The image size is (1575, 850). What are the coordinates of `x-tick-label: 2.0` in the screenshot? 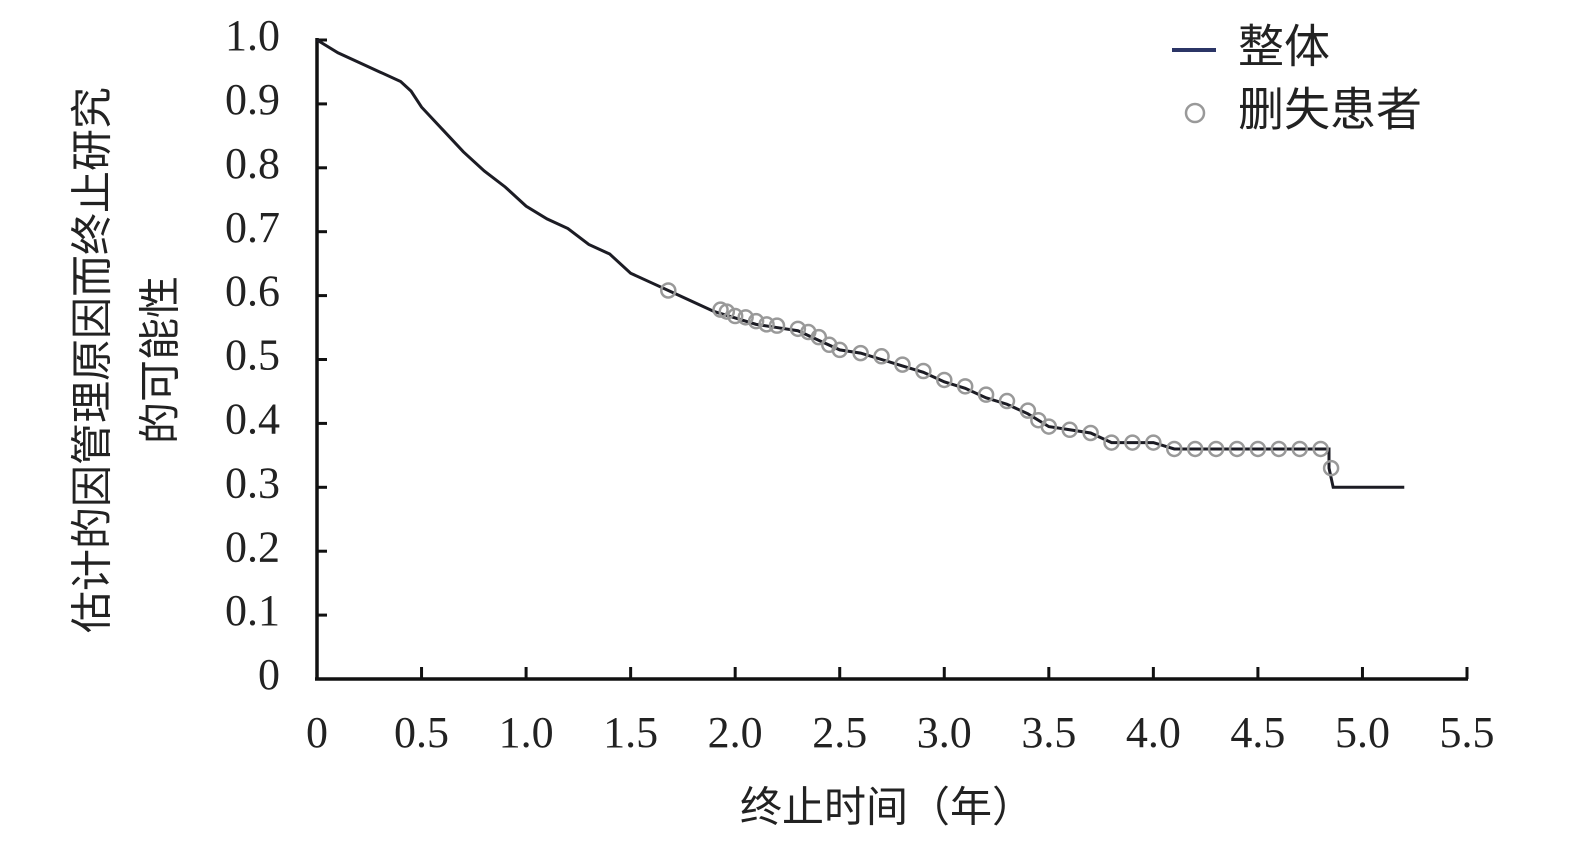 It's located at (735, 732).